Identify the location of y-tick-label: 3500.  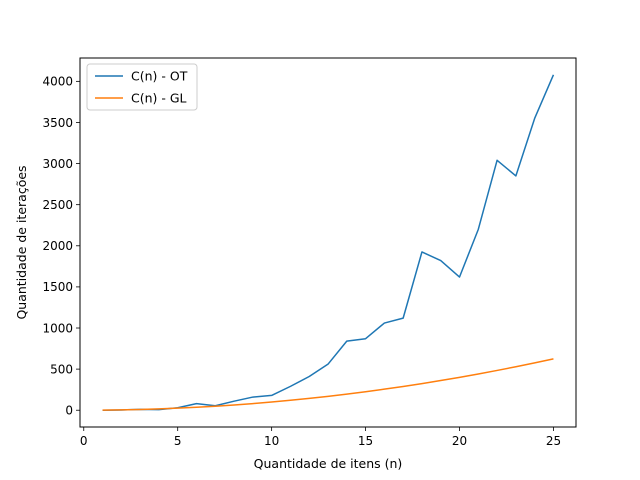
(57, 123).